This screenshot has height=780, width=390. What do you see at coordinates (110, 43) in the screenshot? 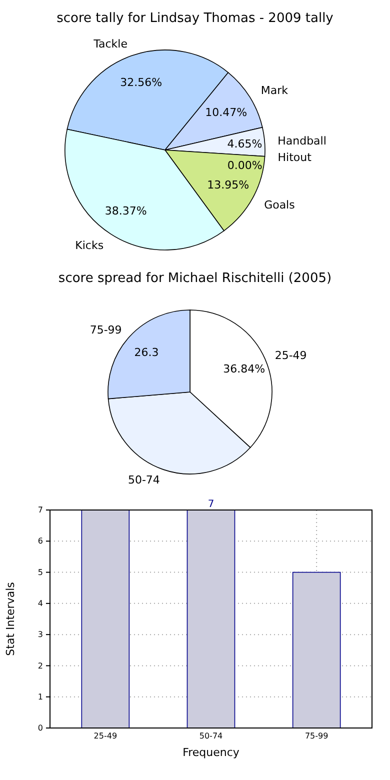
I see `slice-label: Tackle` at bounding box center [110, 43].